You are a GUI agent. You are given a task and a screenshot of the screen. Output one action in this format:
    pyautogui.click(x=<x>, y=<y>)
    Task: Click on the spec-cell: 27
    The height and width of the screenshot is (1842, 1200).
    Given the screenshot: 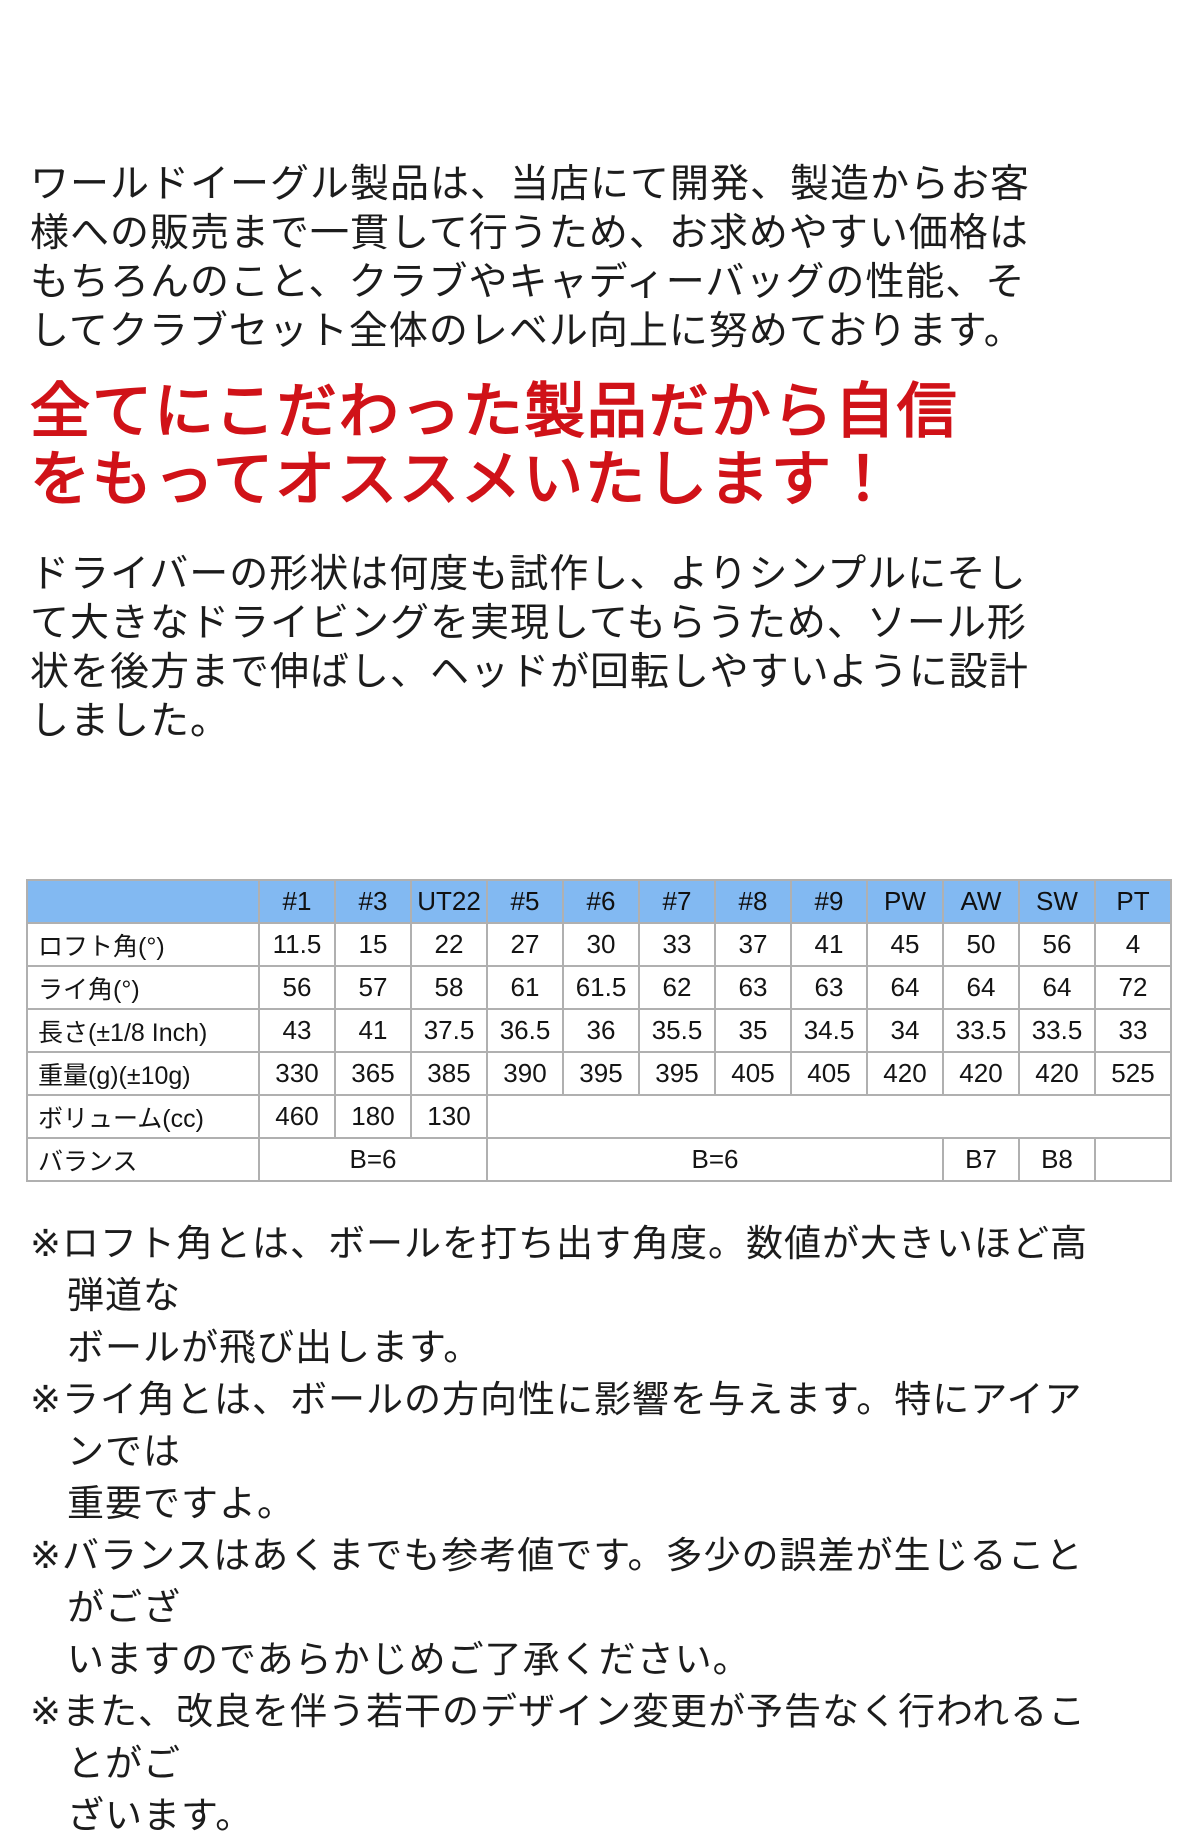 What is the action you would take?
    pyautogui.click(x=525, y=944)
    